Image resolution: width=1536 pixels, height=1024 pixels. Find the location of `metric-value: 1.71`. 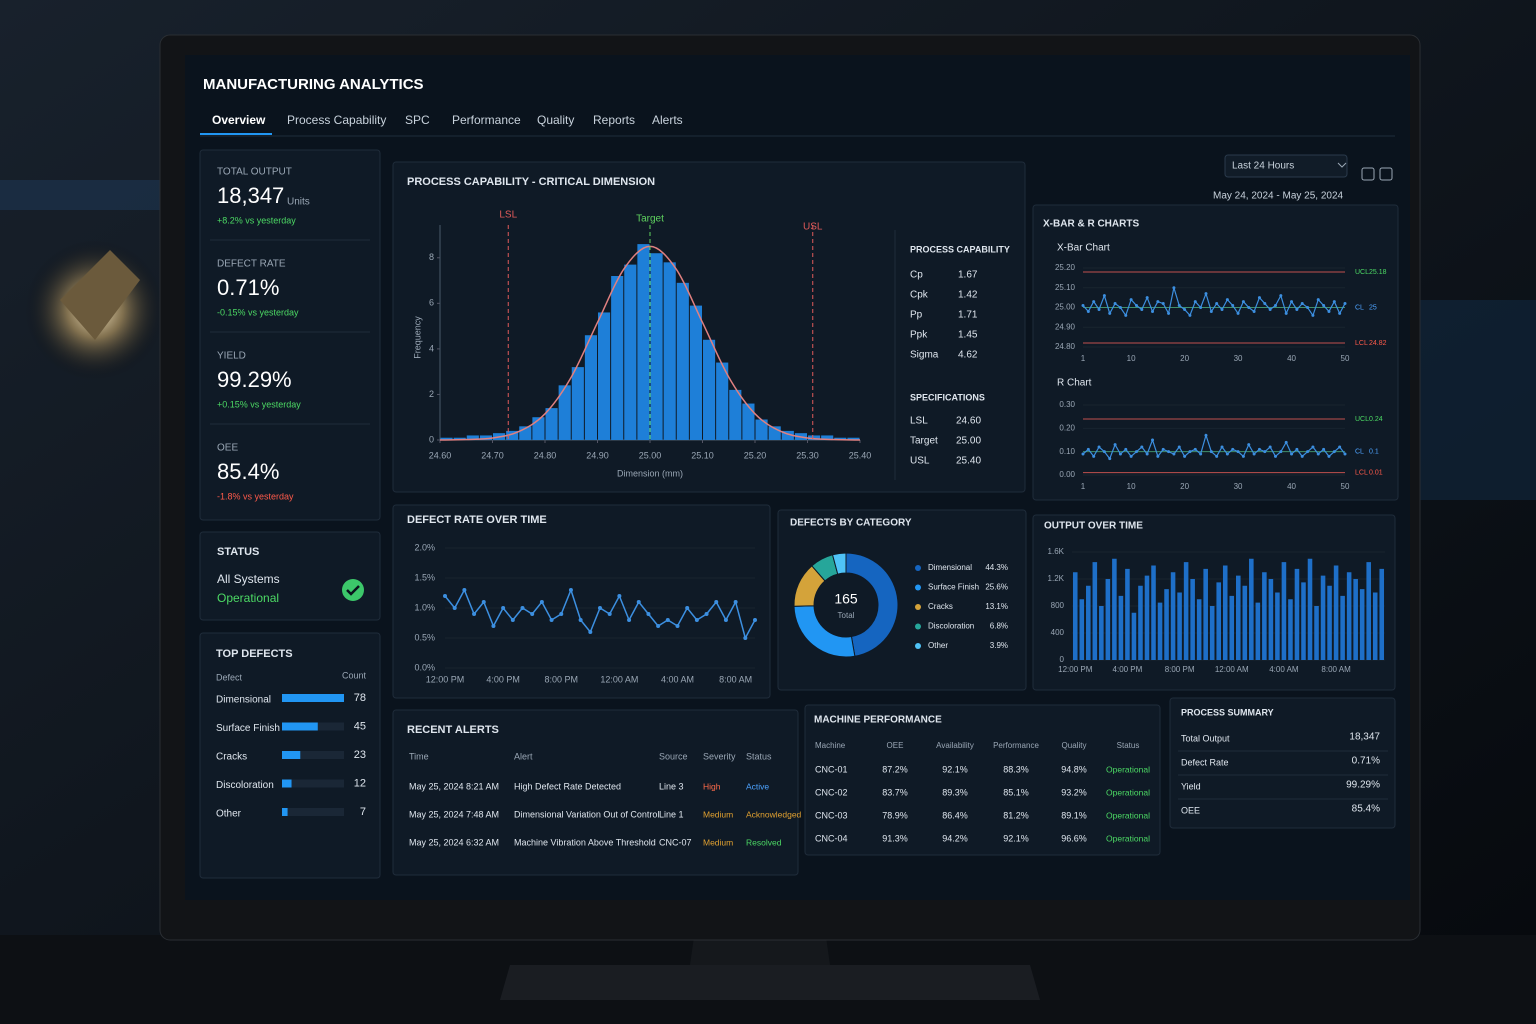

metric-value: 1.71 is located at coordinates (968, 315).